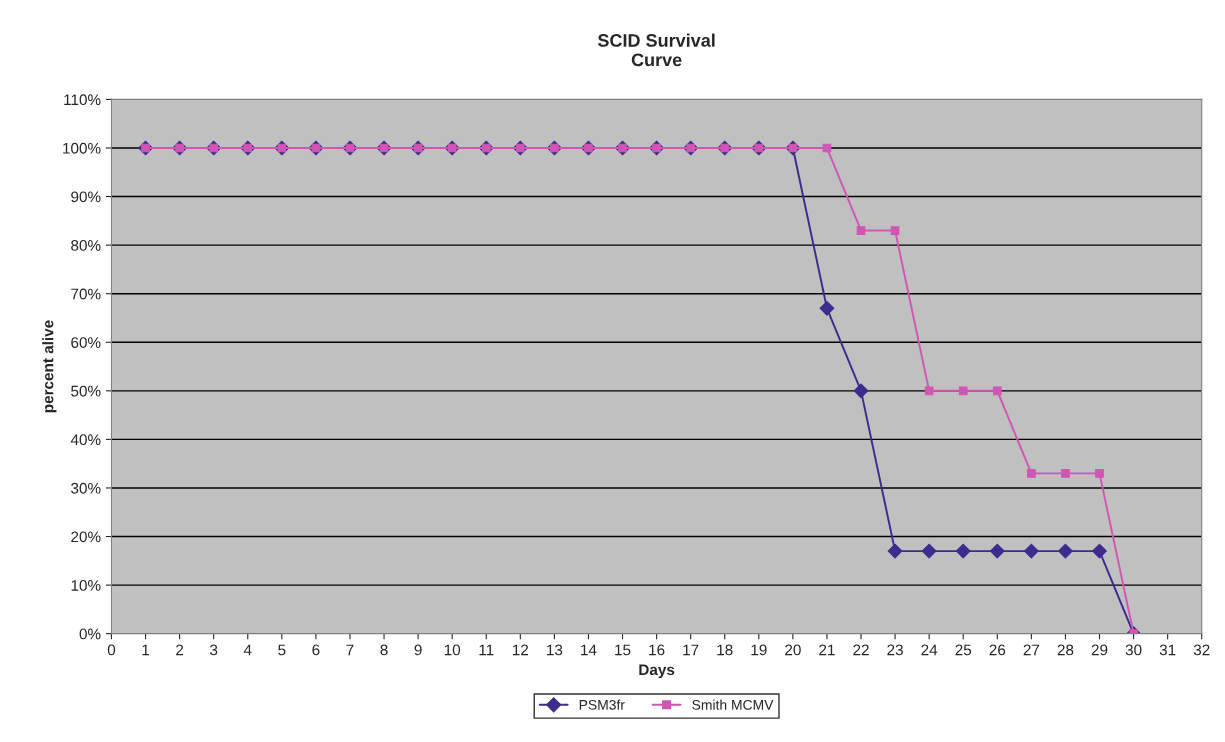  I want to click on x-tick-label: 0, so click(111, 650).